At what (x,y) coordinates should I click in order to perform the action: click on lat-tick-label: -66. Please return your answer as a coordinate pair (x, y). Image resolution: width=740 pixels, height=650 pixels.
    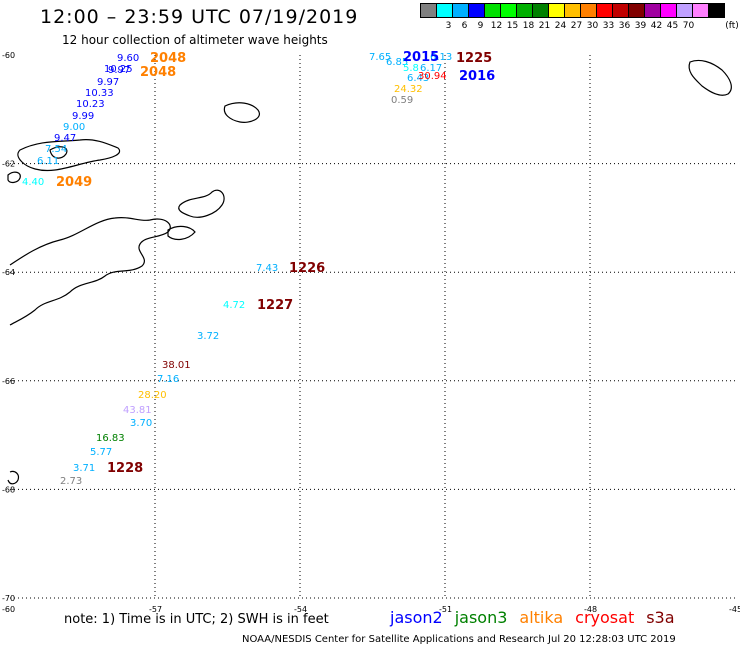
    Looking at the image, I should click on (8, 381).